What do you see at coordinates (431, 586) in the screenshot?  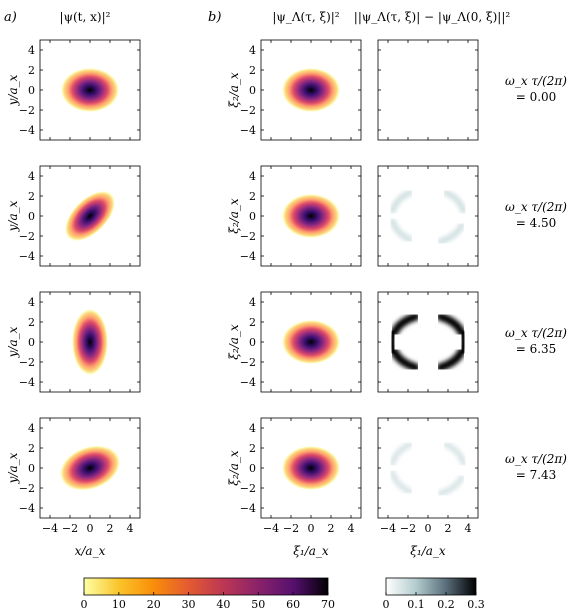 I see `colorbar-difference` at bounding box center [431, 586].